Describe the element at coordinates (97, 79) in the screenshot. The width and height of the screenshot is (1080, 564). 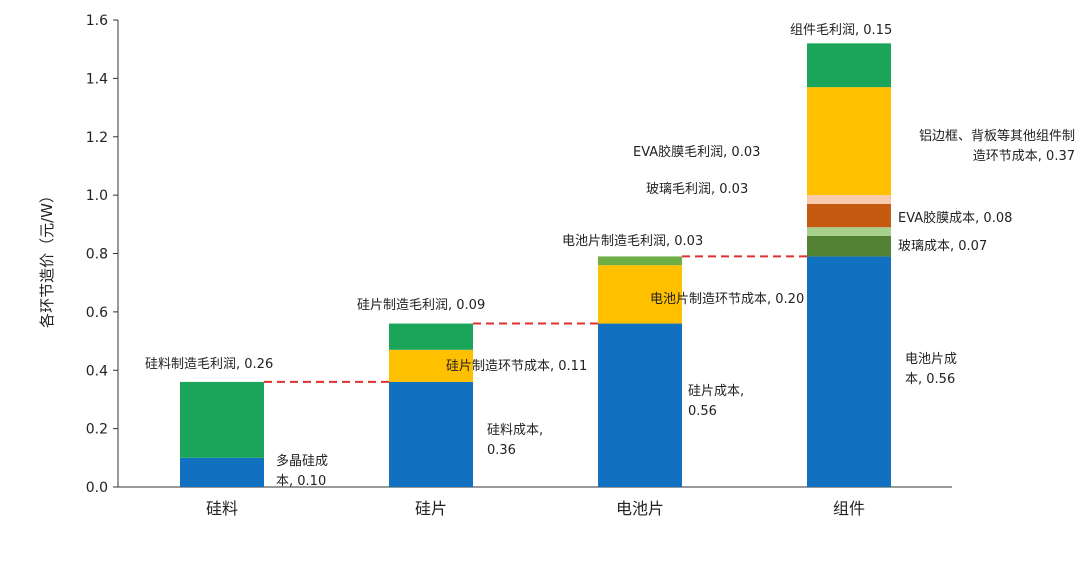
I see `y-tick-label: 1.4` at that location.